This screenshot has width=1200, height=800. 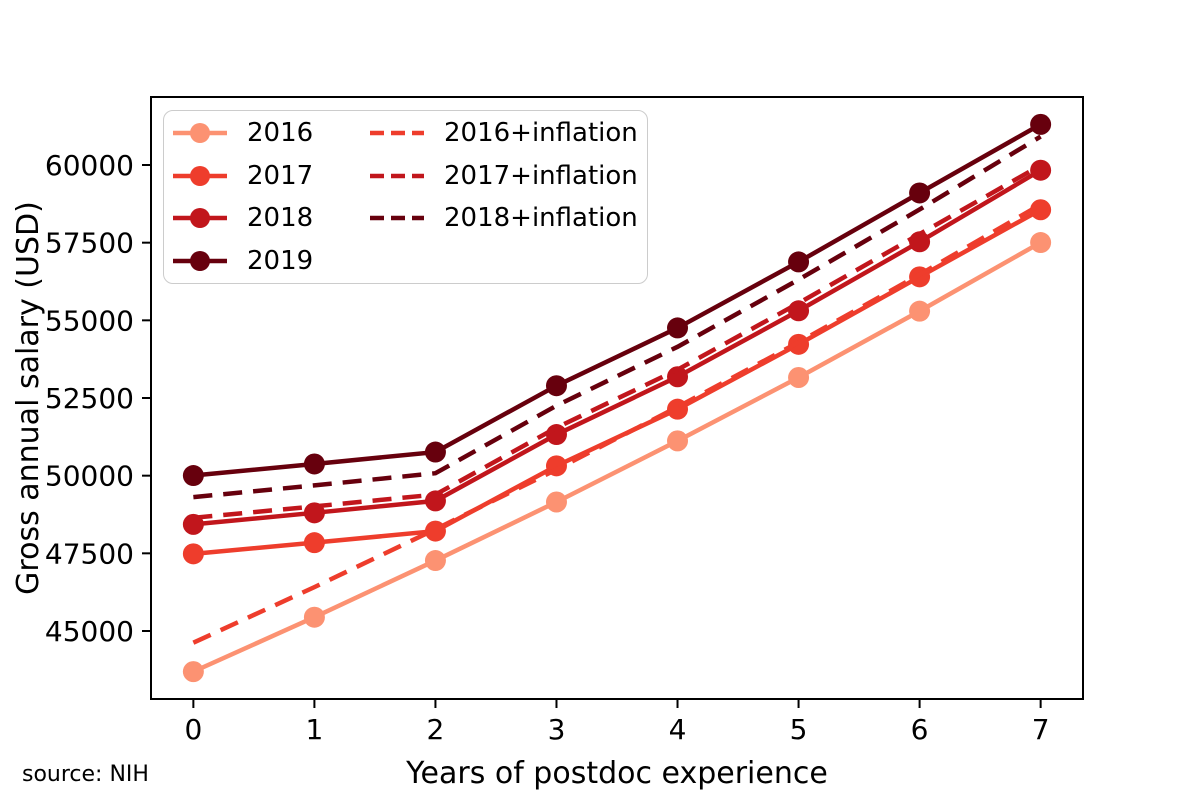 What do you see at coordinates (541, 218) in the screenshot?
I see `legend-label: 2018+inflation` at bounding box center [541, 218].